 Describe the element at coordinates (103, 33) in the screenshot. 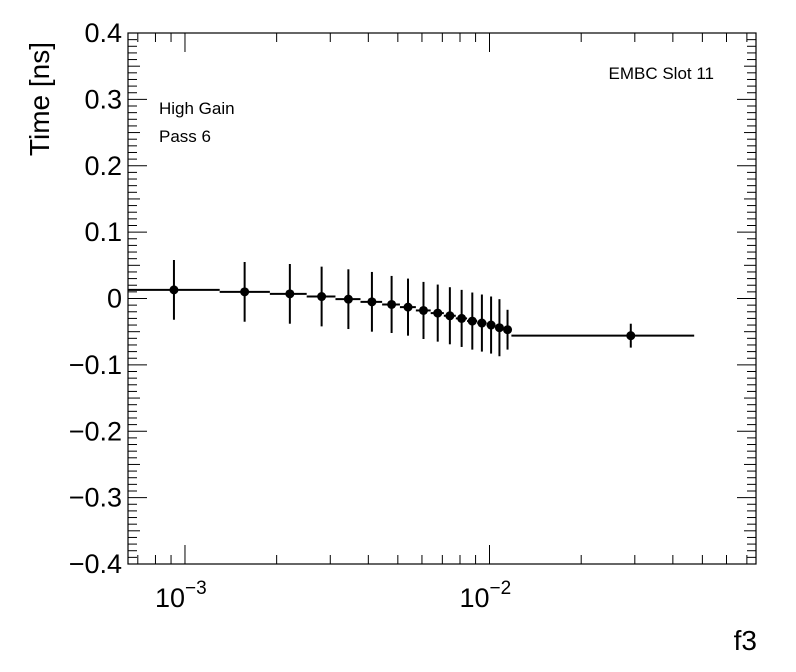

I see `y-tick-label: 0.4` at that location.